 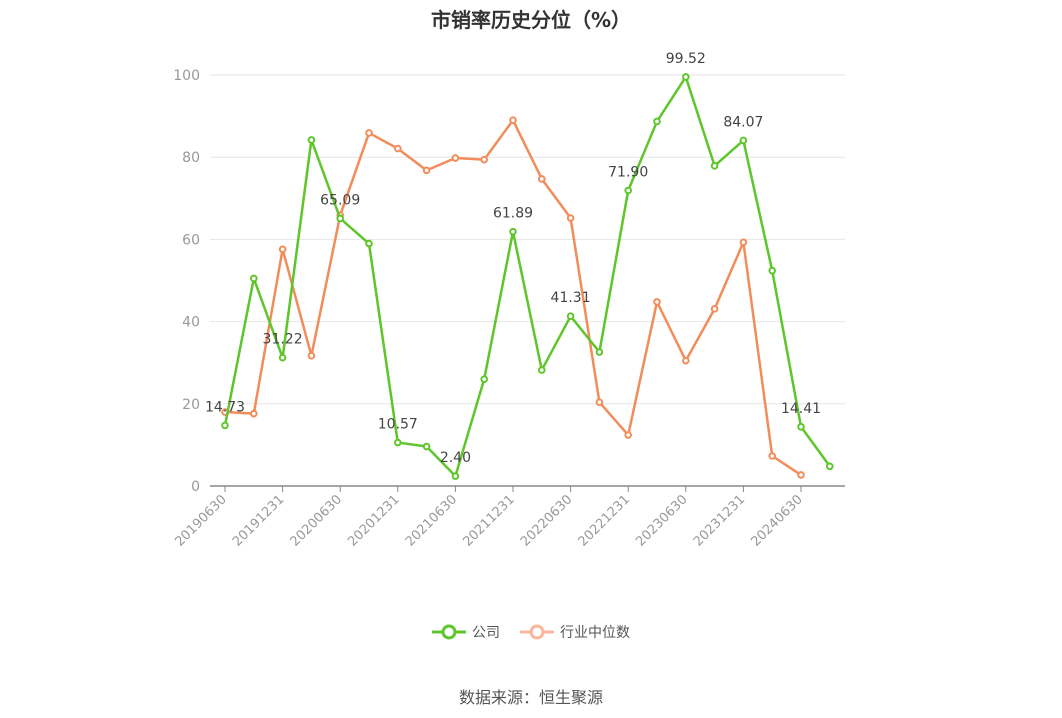 What do you see at coordinates (686, 59) in the screenshot?
I see `data-label: 99.52` at bounding box center [686, 59].